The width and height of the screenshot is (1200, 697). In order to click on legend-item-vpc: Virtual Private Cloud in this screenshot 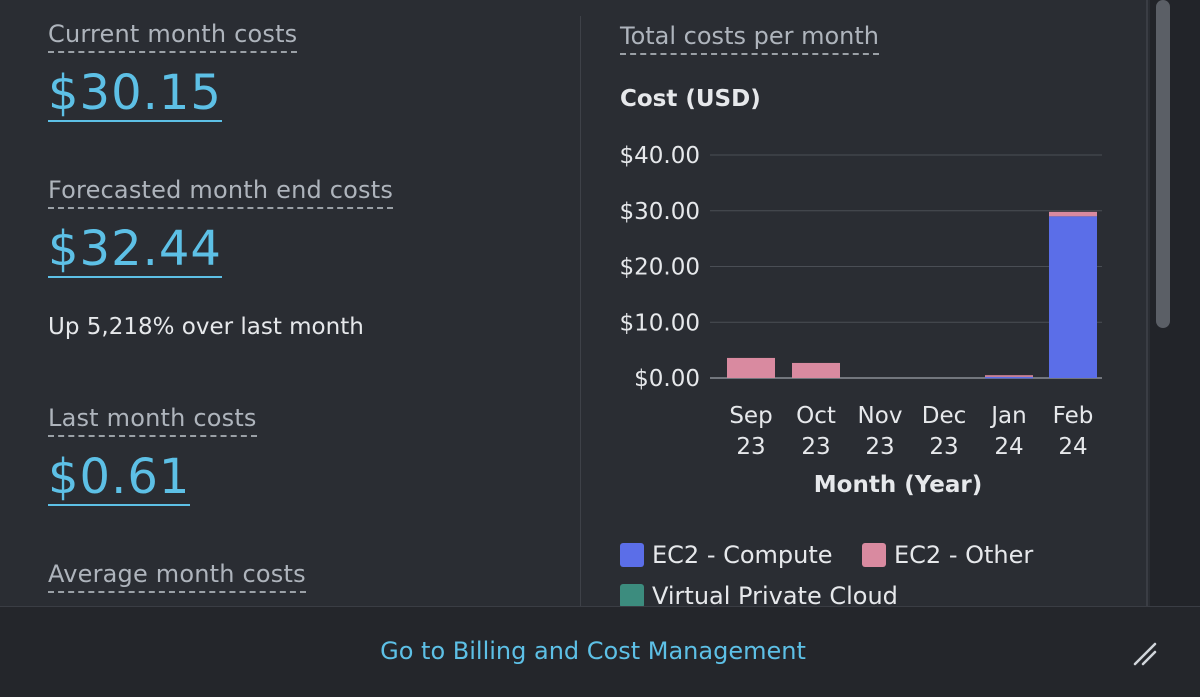, I will do `click(759, 596)`.